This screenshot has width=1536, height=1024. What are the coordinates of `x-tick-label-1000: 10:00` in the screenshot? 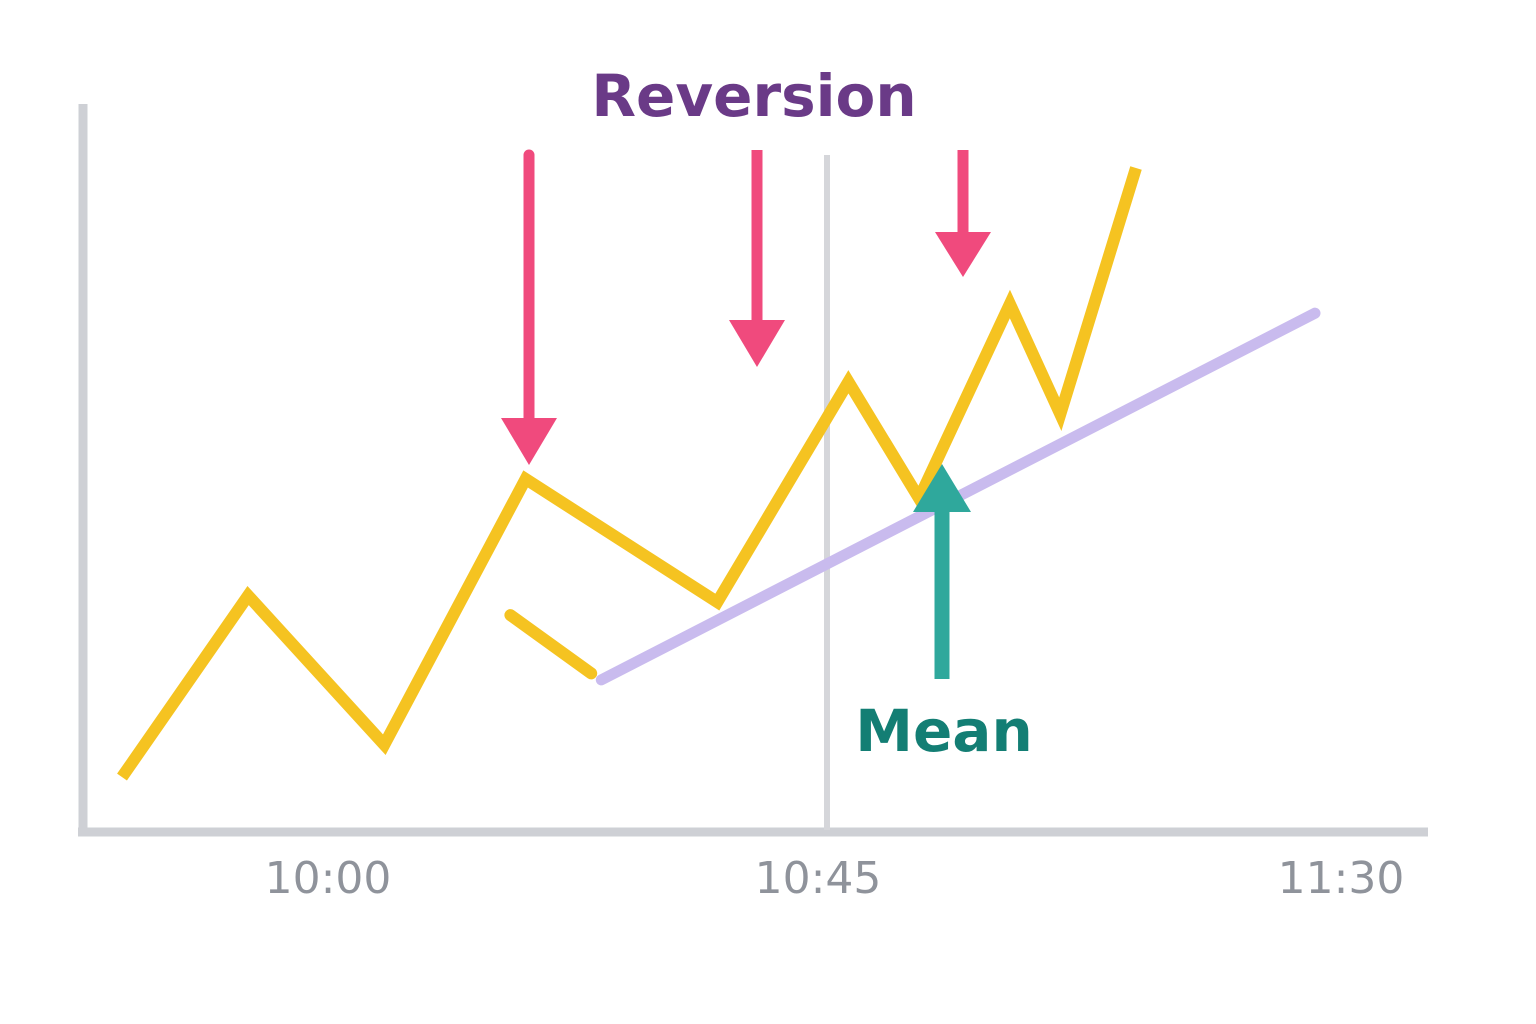 It's located at (328, 878).